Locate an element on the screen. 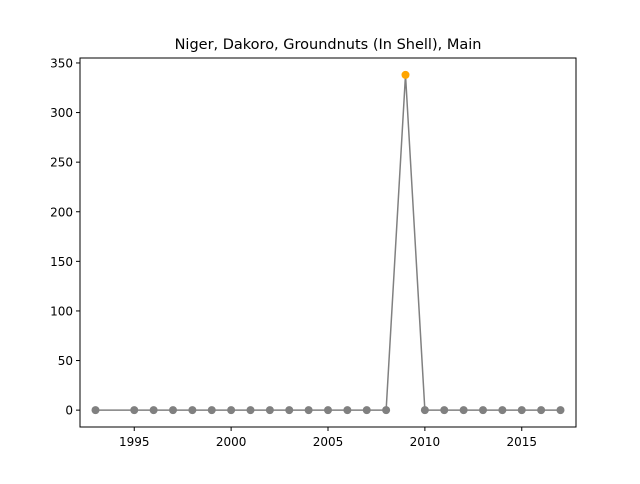 This screenshot has height=484, width=640. x-tick-label: 2000 is located at coordinates (231, 442).